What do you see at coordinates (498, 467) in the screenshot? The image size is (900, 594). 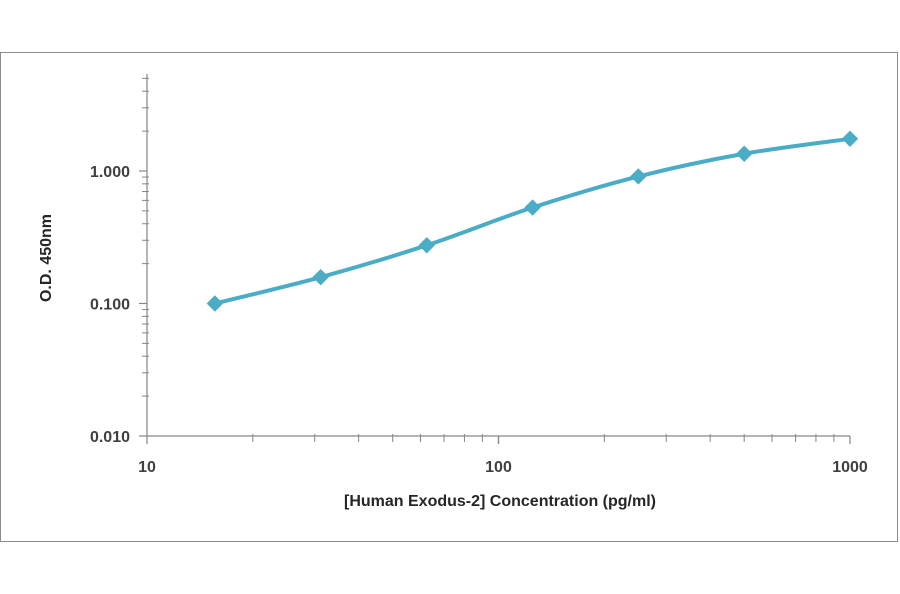 I see `x-tick-label: 100` at bounding box center [498, 467].